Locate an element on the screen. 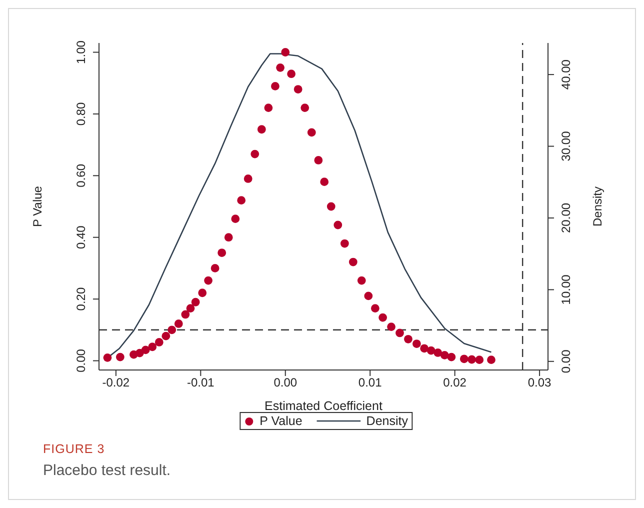 This screenshot has height=508, width=644. y-tick-label: 0.00 is located at coordinates (81, 360).